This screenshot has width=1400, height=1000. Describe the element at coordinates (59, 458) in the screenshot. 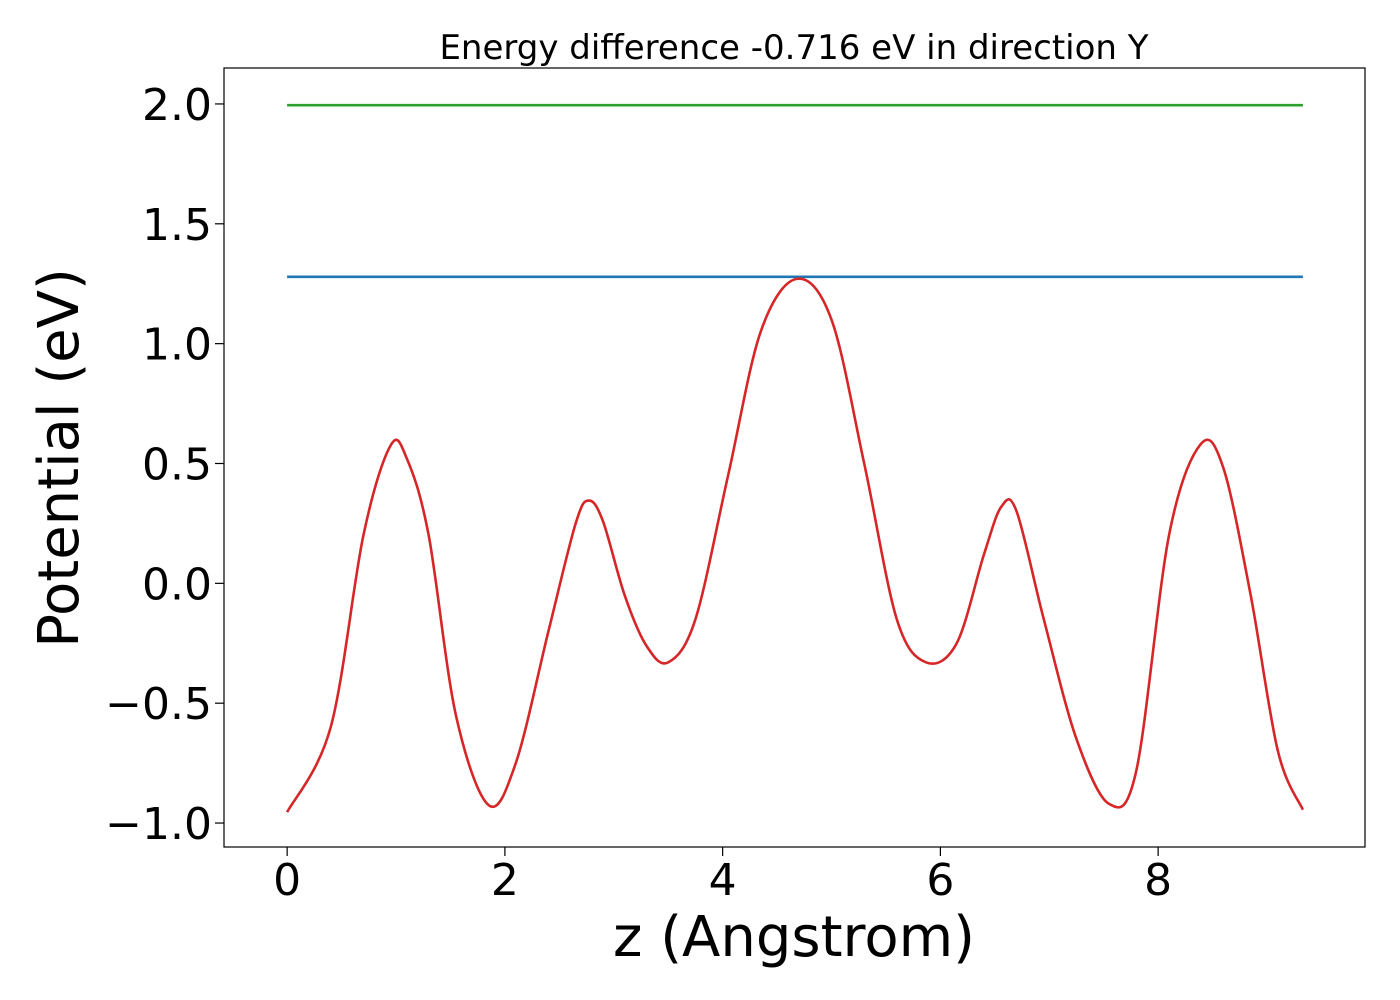

I see `y-axis-label: Potential (eV)` at that location.